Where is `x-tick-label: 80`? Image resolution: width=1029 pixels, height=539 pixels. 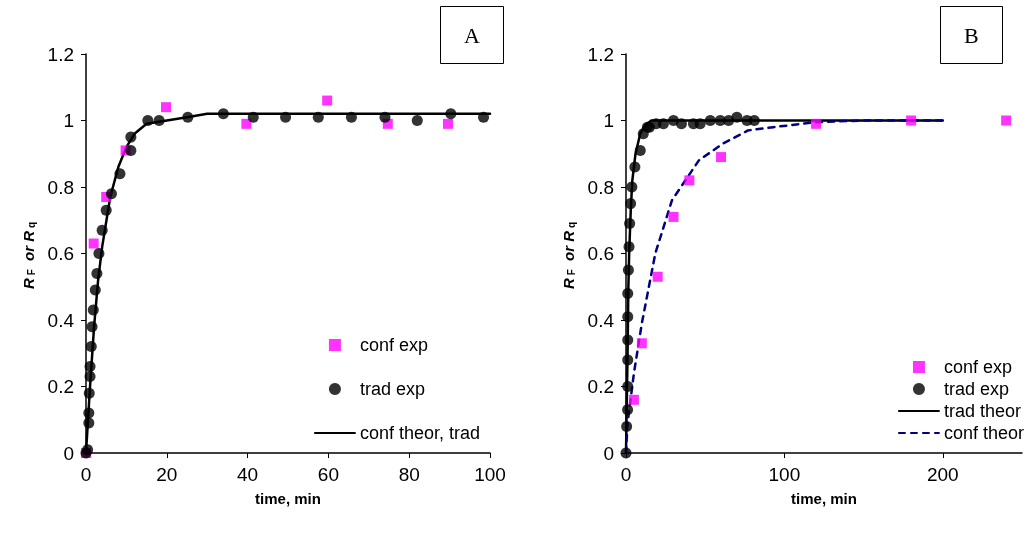 x-tick-label: 80 is located at coordinates (409, 474).